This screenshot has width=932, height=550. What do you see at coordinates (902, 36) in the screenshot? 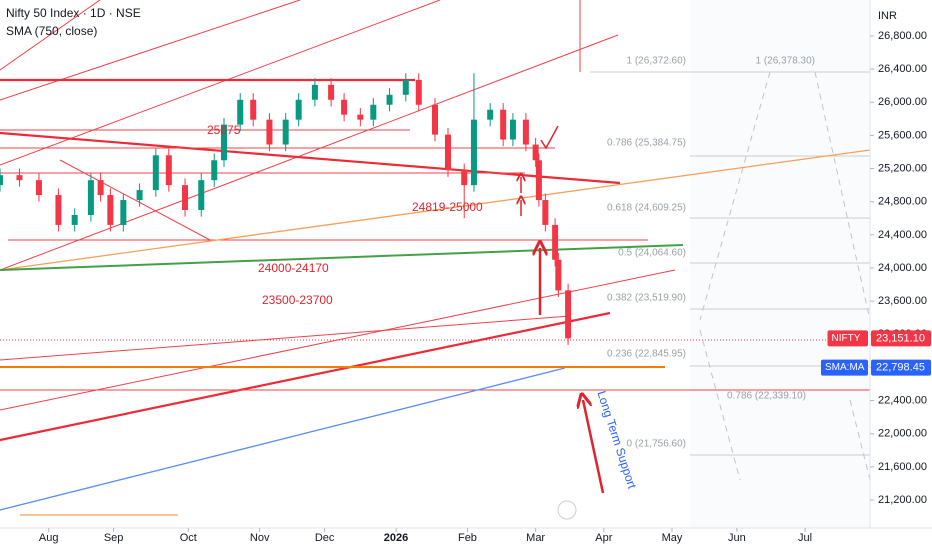
I see `y-tick-label: 26,800.00` at bounding box center [902, 36].